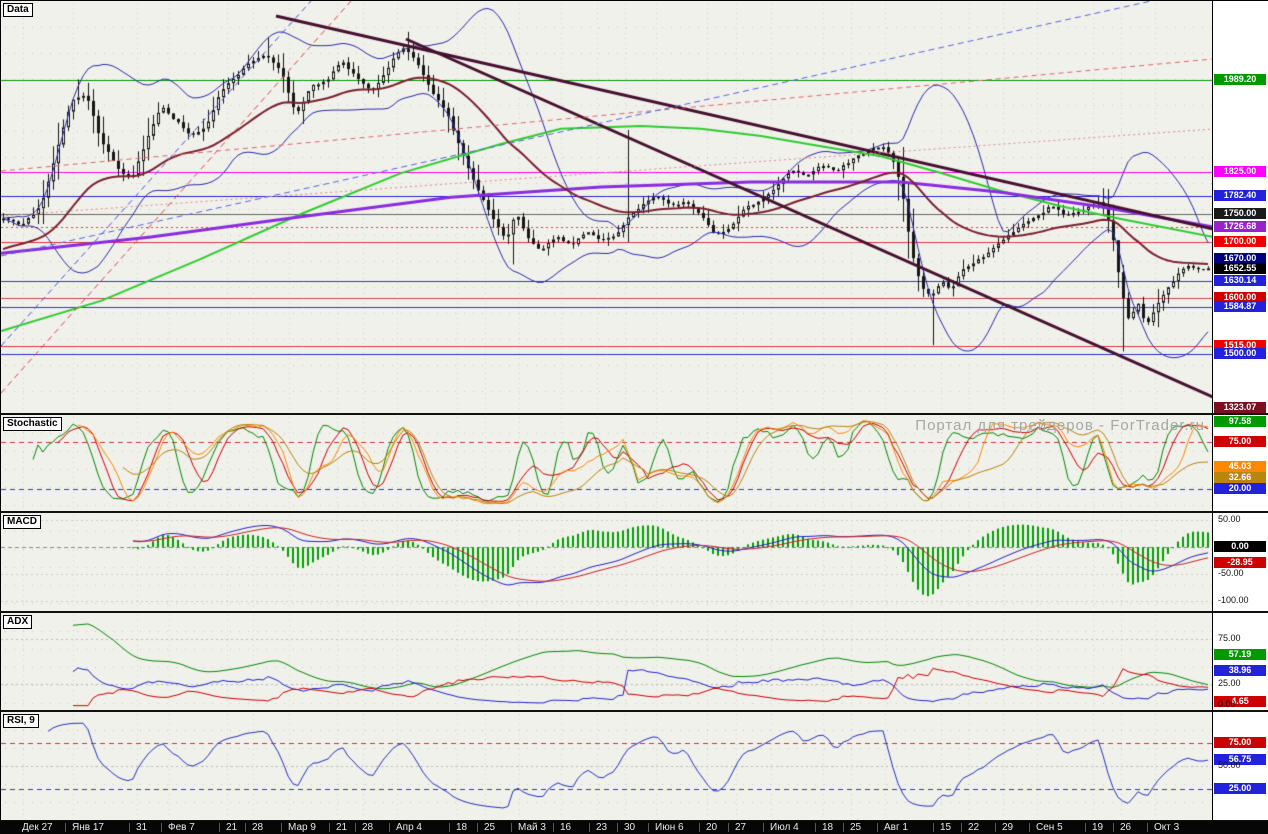  What do you see at coordinates (1240, 407) in the screenshot?
I see `axis-value-label: 1323.07` at bounding box center [1240, 407].